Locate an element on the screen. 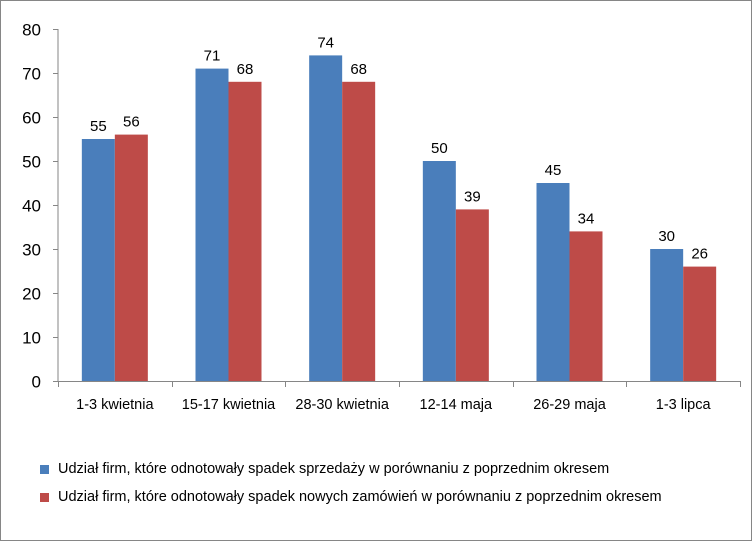 The width and height of the screenshot is (752, 541). data-label: 56 is located at coordinates (131, 122).